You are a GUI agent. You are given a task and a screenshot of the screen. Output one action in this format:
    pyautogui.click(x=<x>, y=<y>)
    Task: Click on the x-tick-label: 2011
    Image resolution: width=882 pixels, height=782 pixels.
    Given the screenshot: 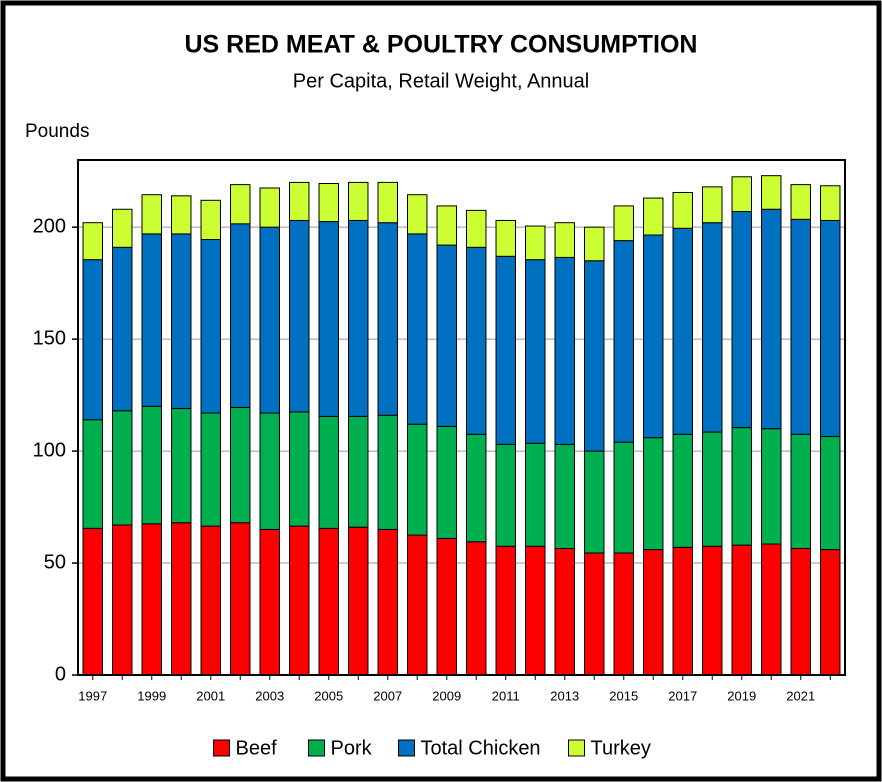 What is the action you would take?
    pyautogui.click(x=506, y=695)
    